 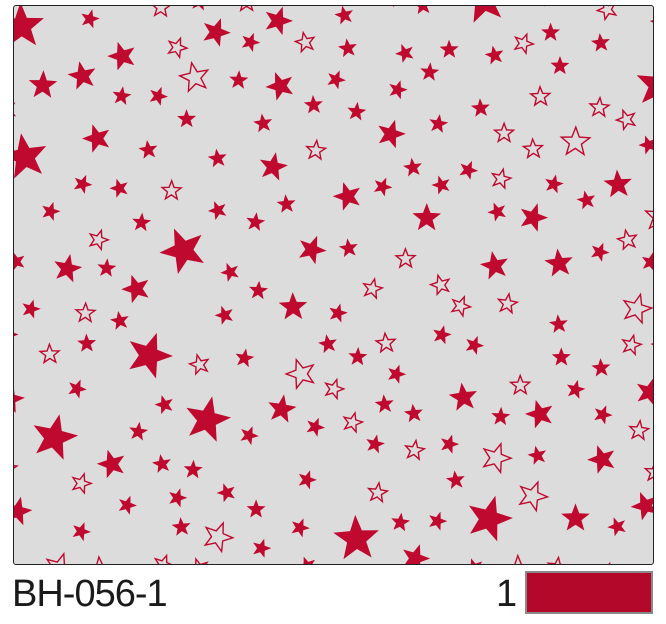 I want to click on colorway-number: 1, so click(x=507, y=594).